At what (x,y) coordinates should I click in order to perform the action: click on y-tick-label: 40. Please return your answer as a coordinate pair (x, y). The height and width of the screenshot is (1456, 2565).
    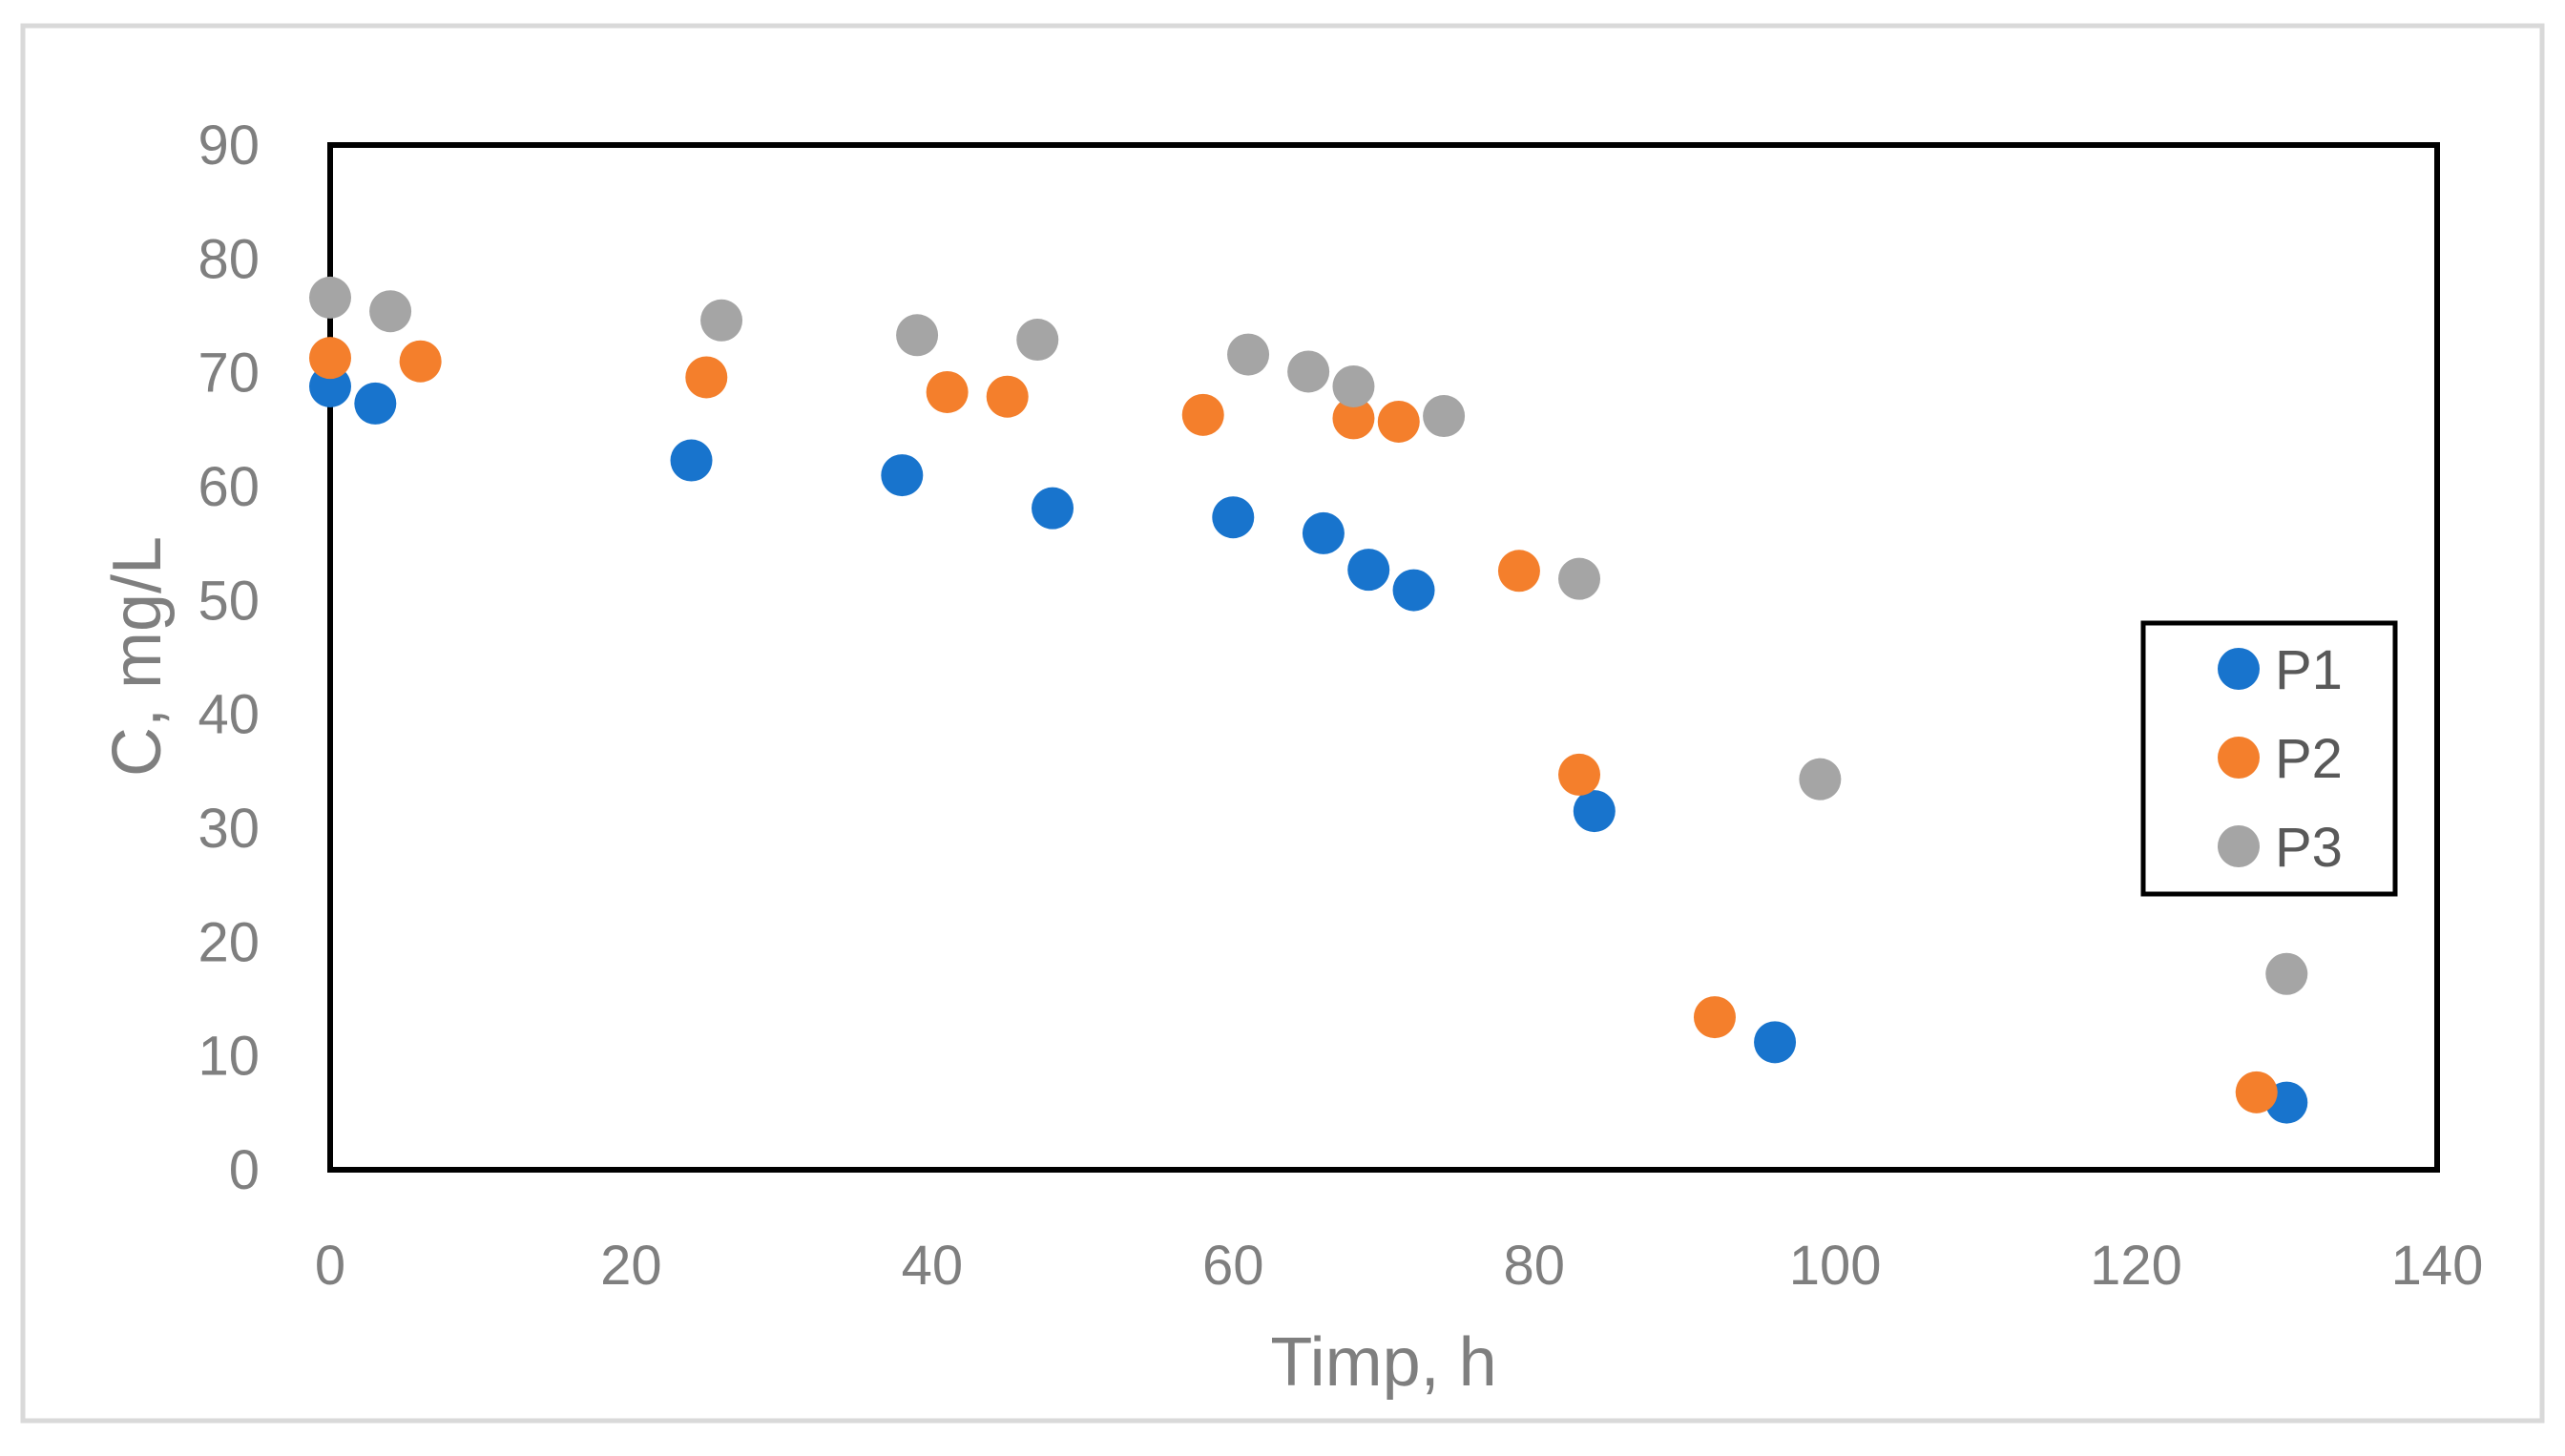
    Looking at the image, I should click on (229, 715).